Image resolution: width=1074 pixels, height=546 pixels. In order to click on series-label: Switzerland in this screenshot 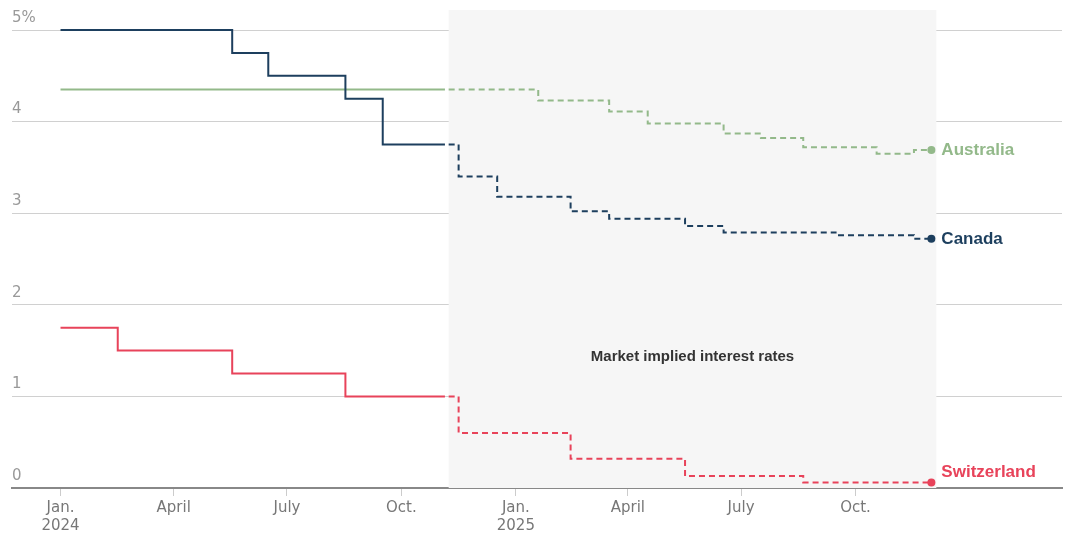, I will do `click(988, 472)`.